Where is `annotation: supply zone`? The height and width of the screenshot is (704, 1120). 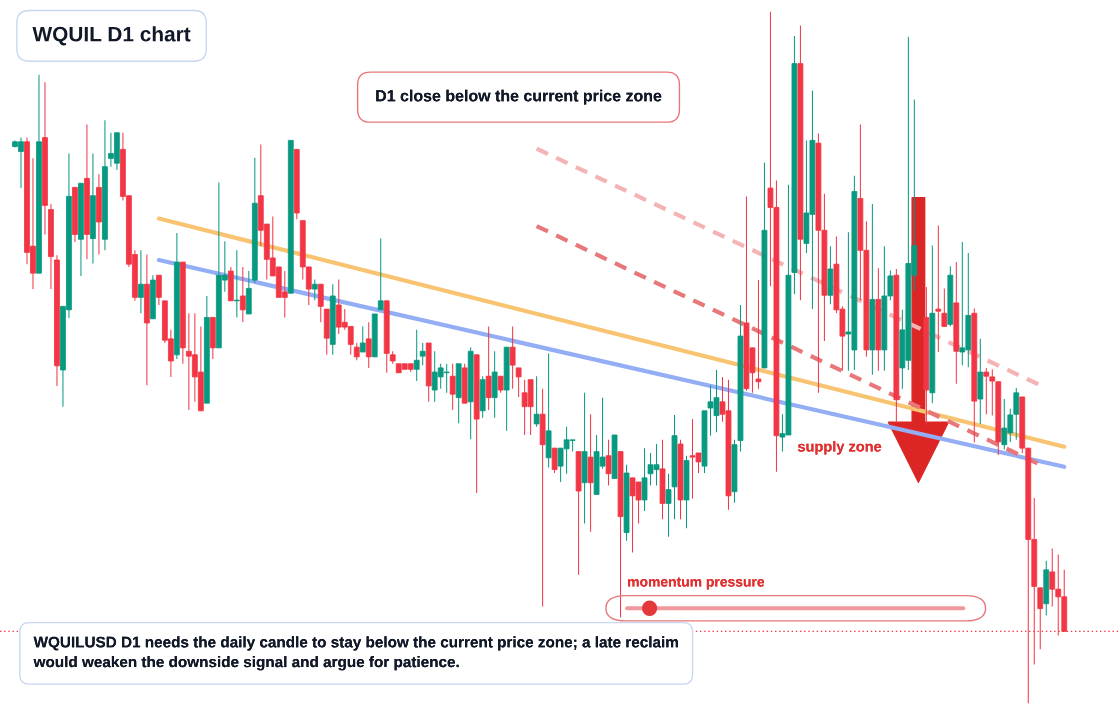 annotation: supply zone is located at coordinates (839, 447).